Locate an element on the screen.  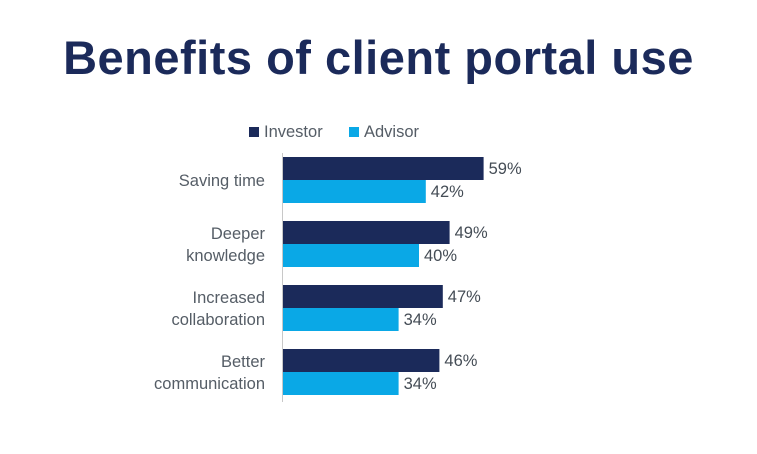
category-label: Better is located at coordinates (243, 362).